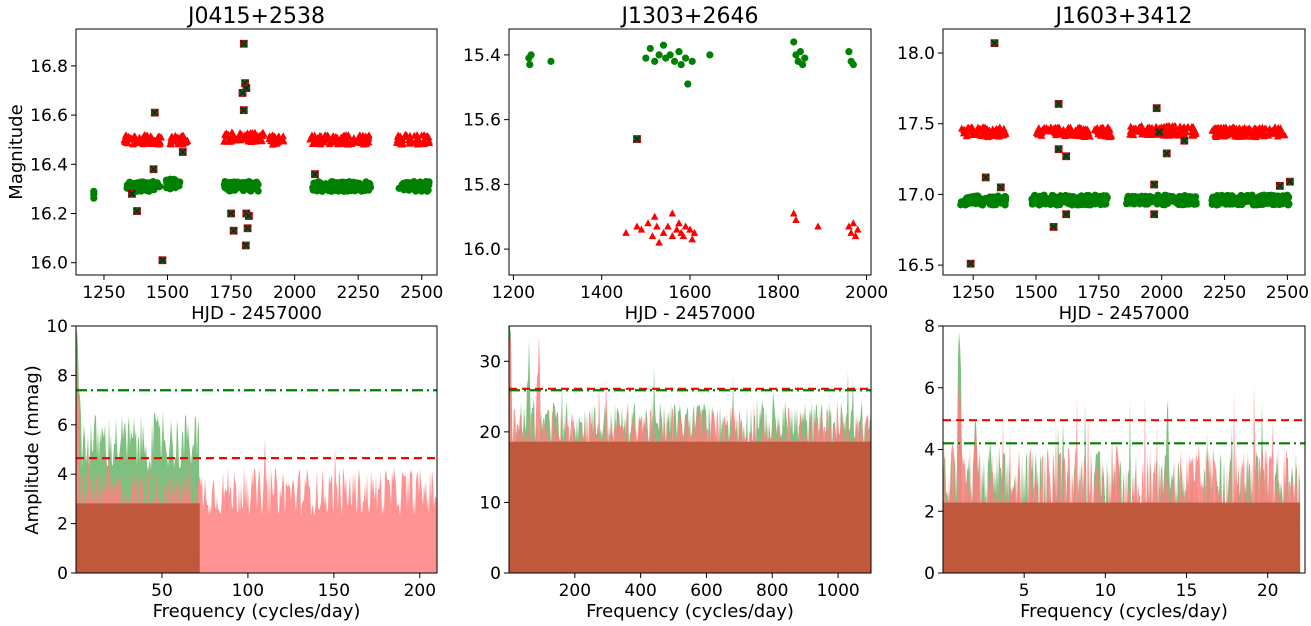 This screenshot has width=1311, height=626. Describe the element at coordinates (482, 56) in the screenshot. I see `y-tick-label: 15.4` at that location.